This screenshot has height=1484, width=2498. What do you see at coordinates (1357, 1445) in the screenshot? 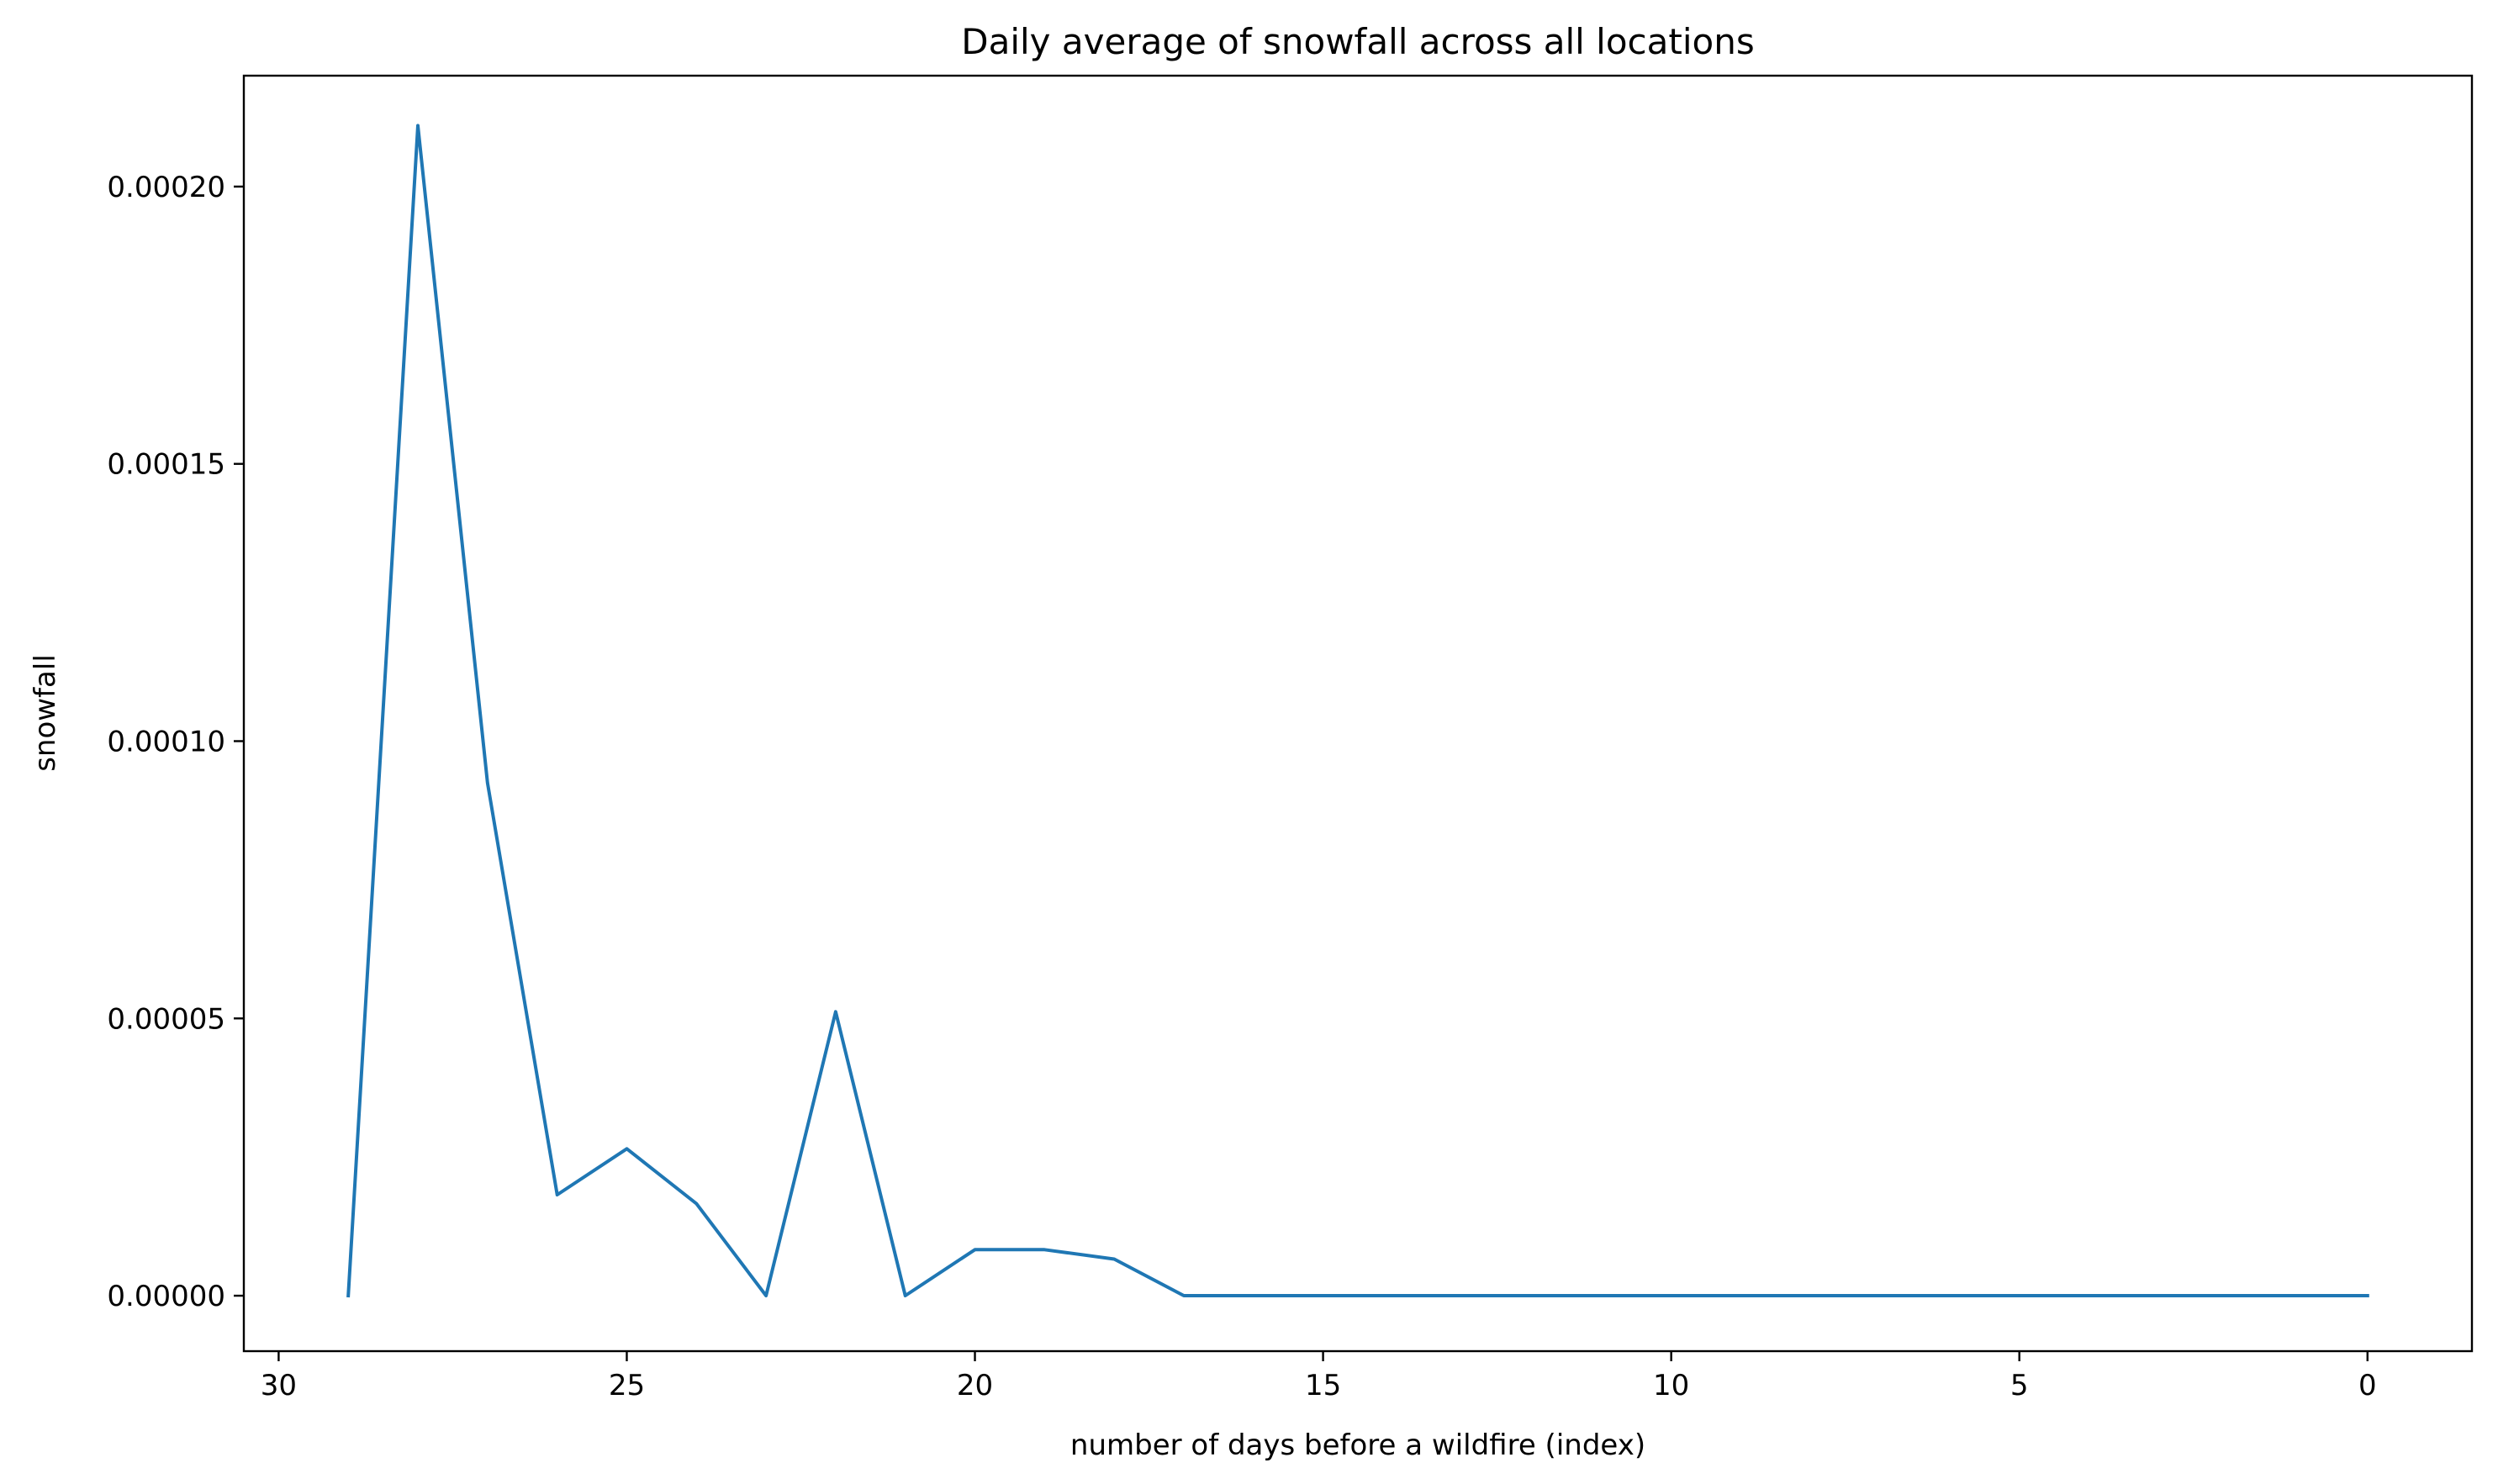
I see `x-axis-label: number of days before a wildfire (index)` at bounding box center [1357, 1445].